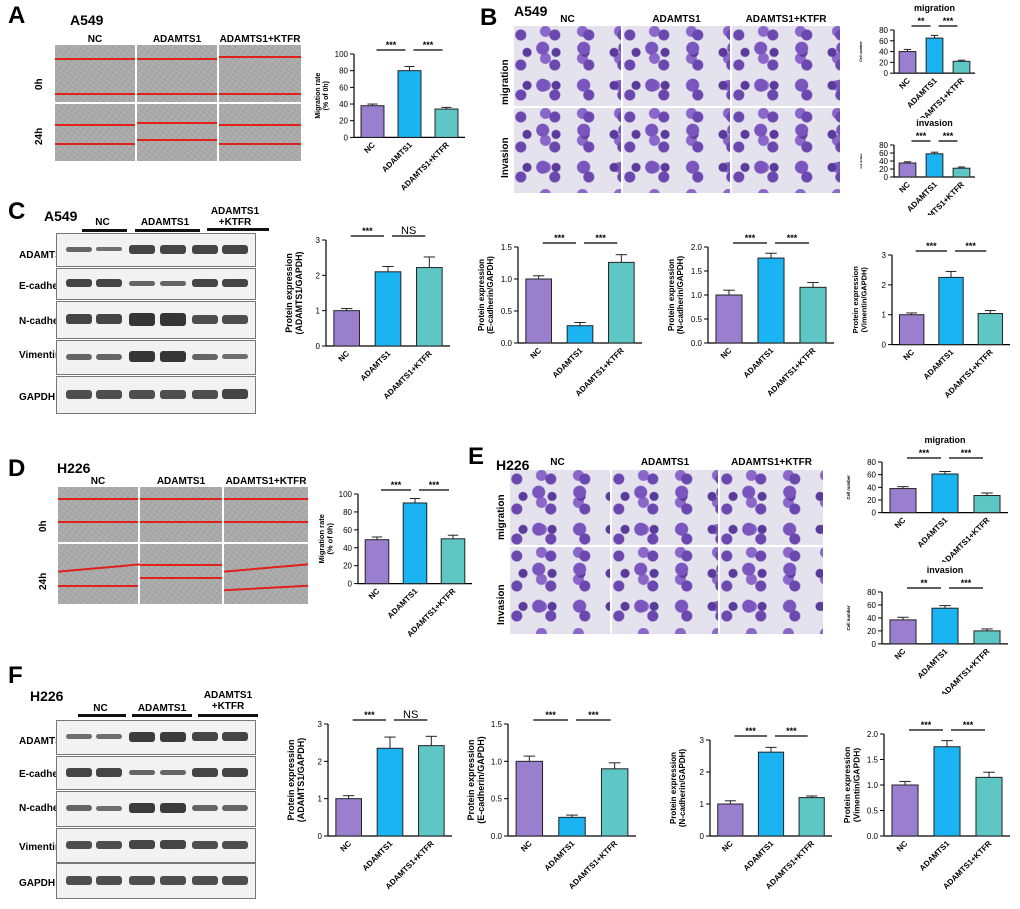 Image resolution: width=1020 pixels, height=909 pixels. What do you see at coordinates (45, 808) in the screenshot?
I see `protein-label: N-cadherin` at bounding box center [45, 808].